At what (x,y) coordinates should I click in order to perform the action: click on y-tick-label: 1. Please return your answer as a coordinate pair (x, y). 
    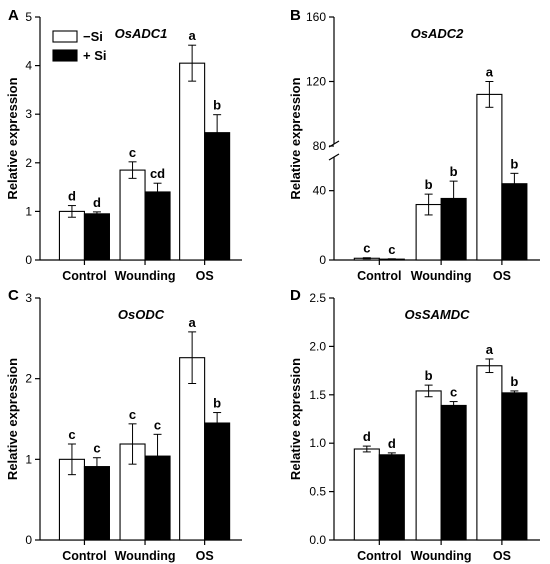
    Looking at the image, I should click on (28, 459).